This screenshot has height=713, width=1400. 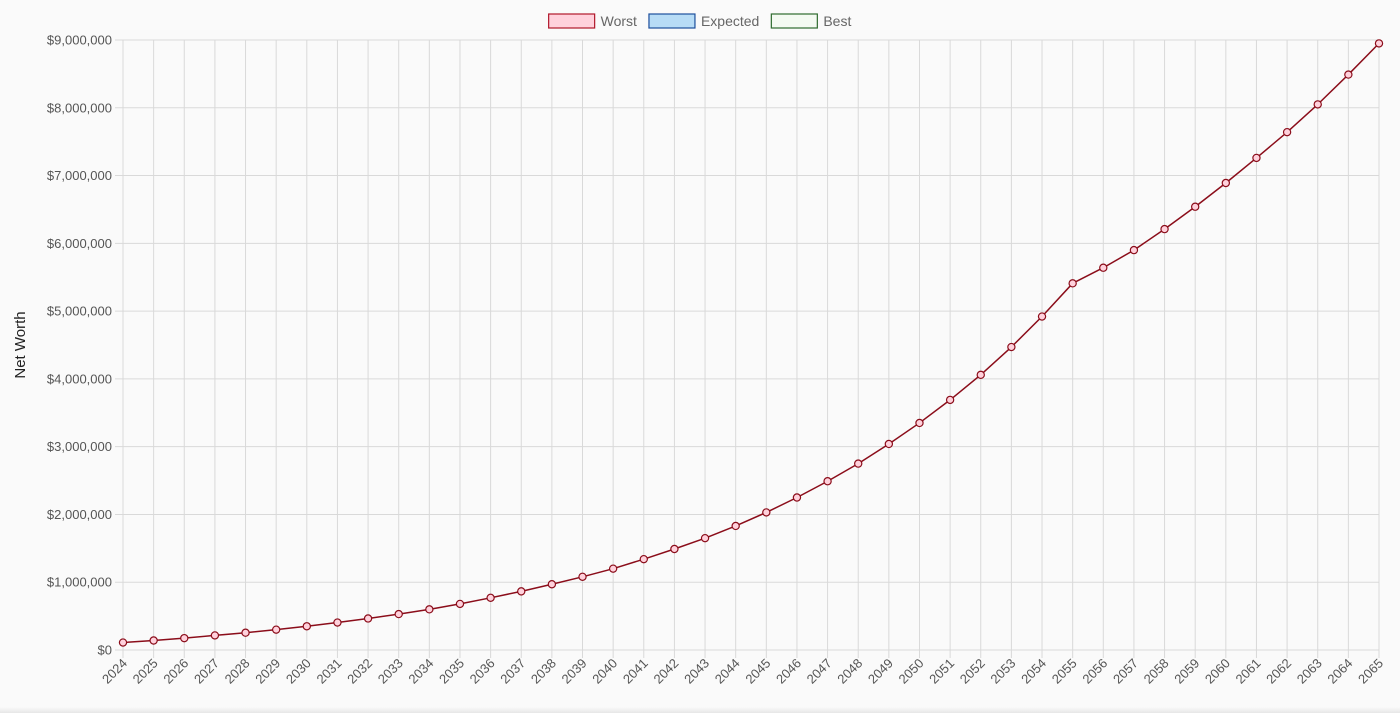 I want to click on y-axis-title: Net Worth, so click(x=20, y=344).